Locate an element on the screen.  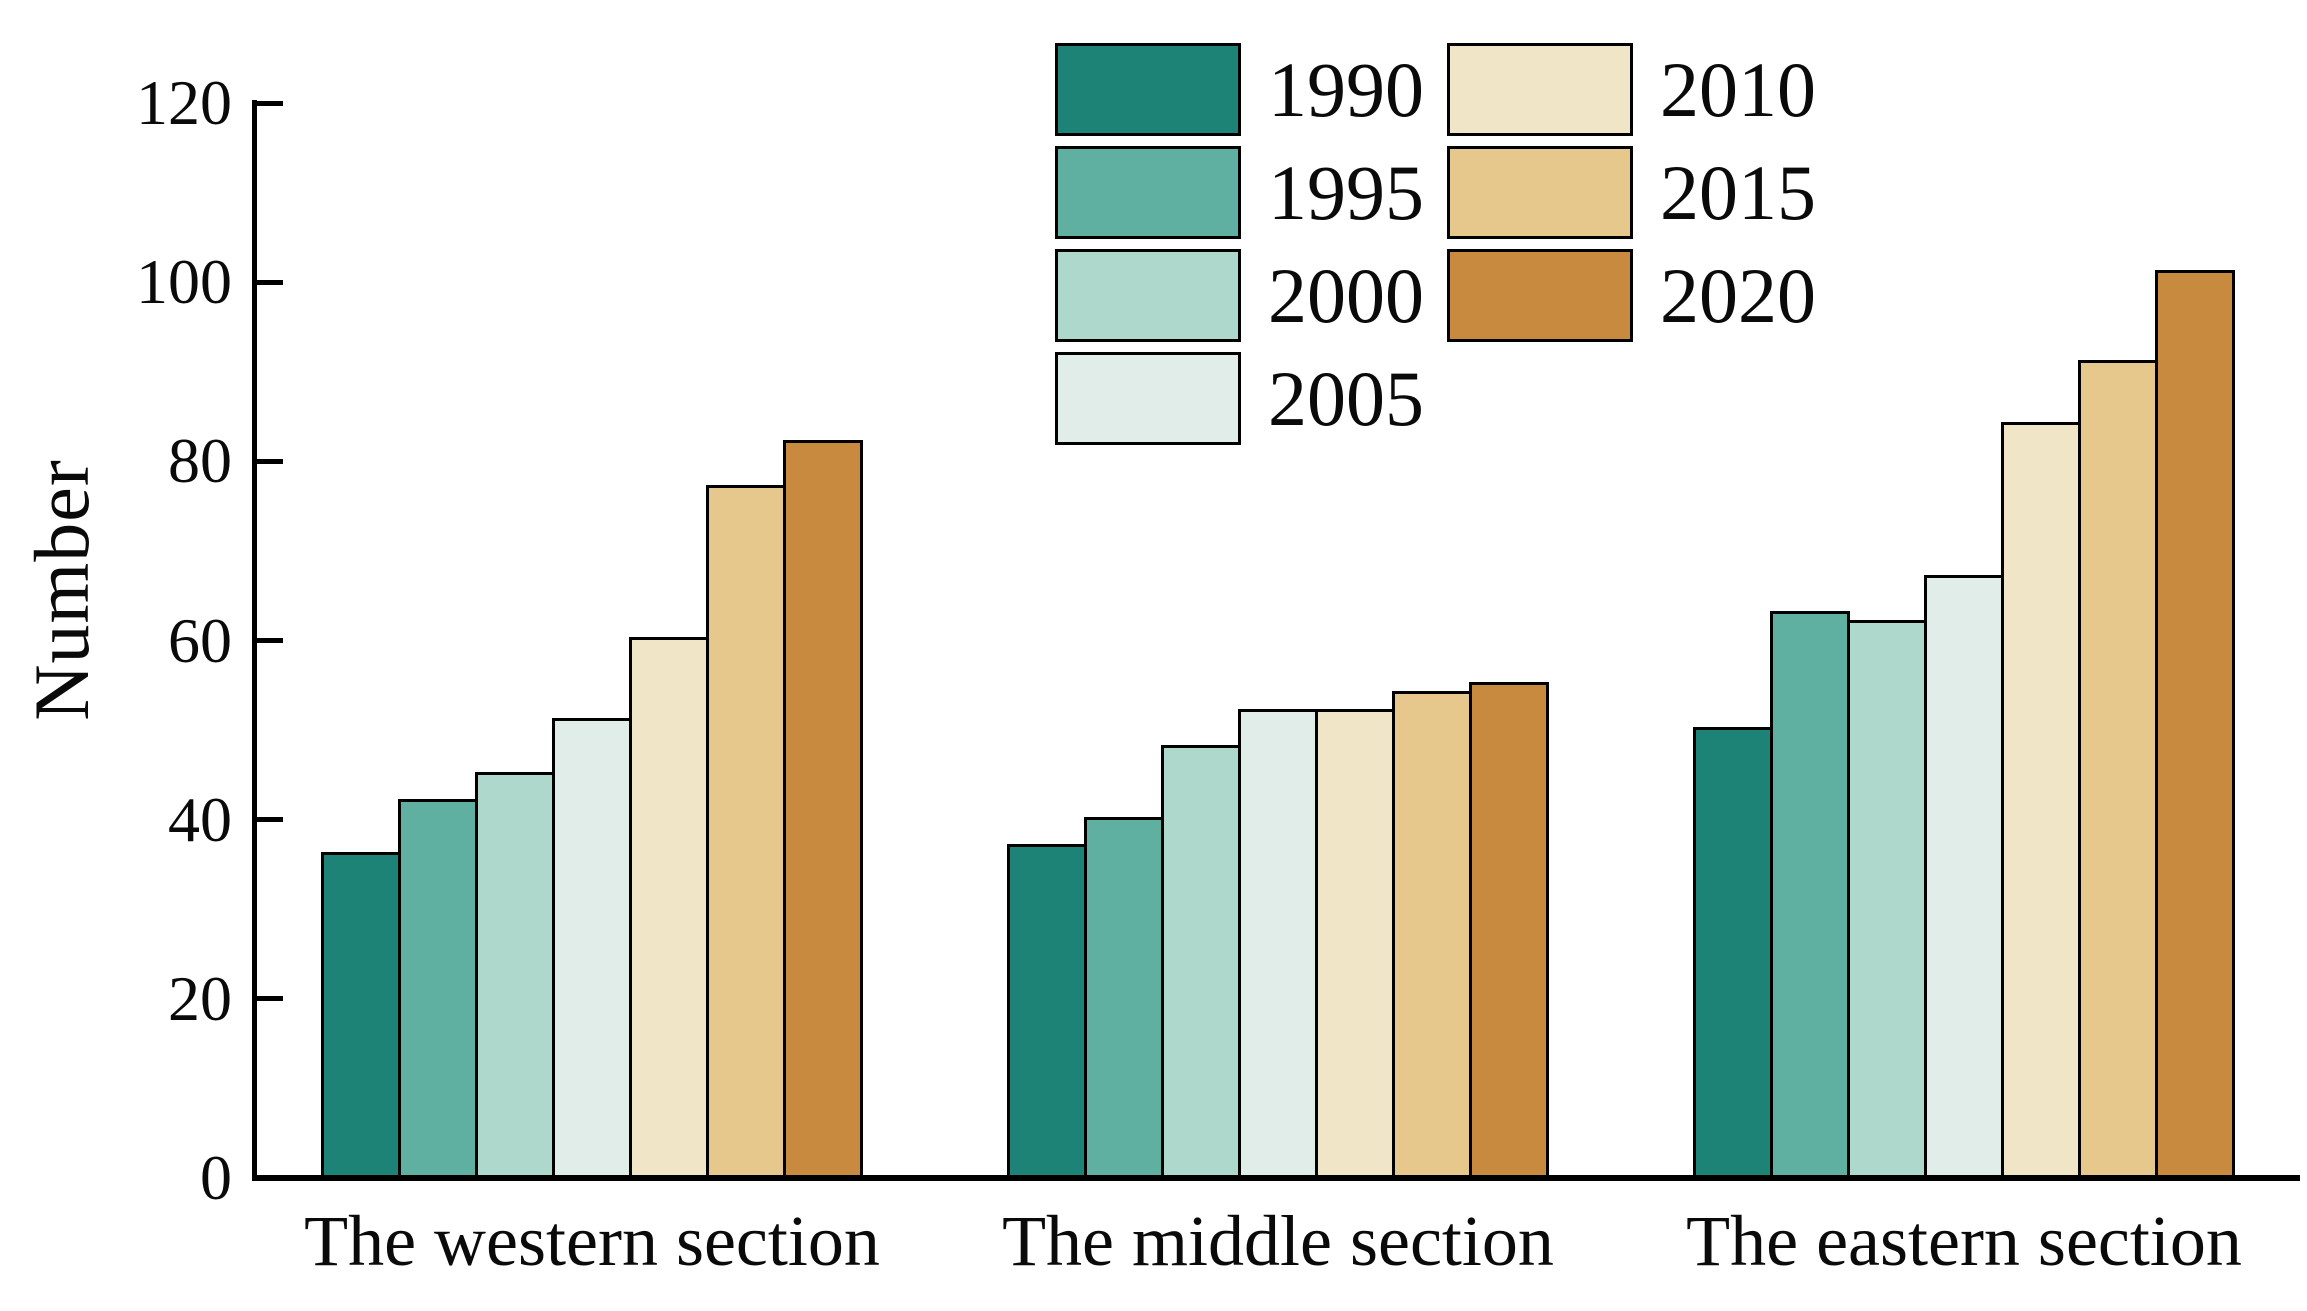
x-axis-line is located at coordinates (1276, 1178).